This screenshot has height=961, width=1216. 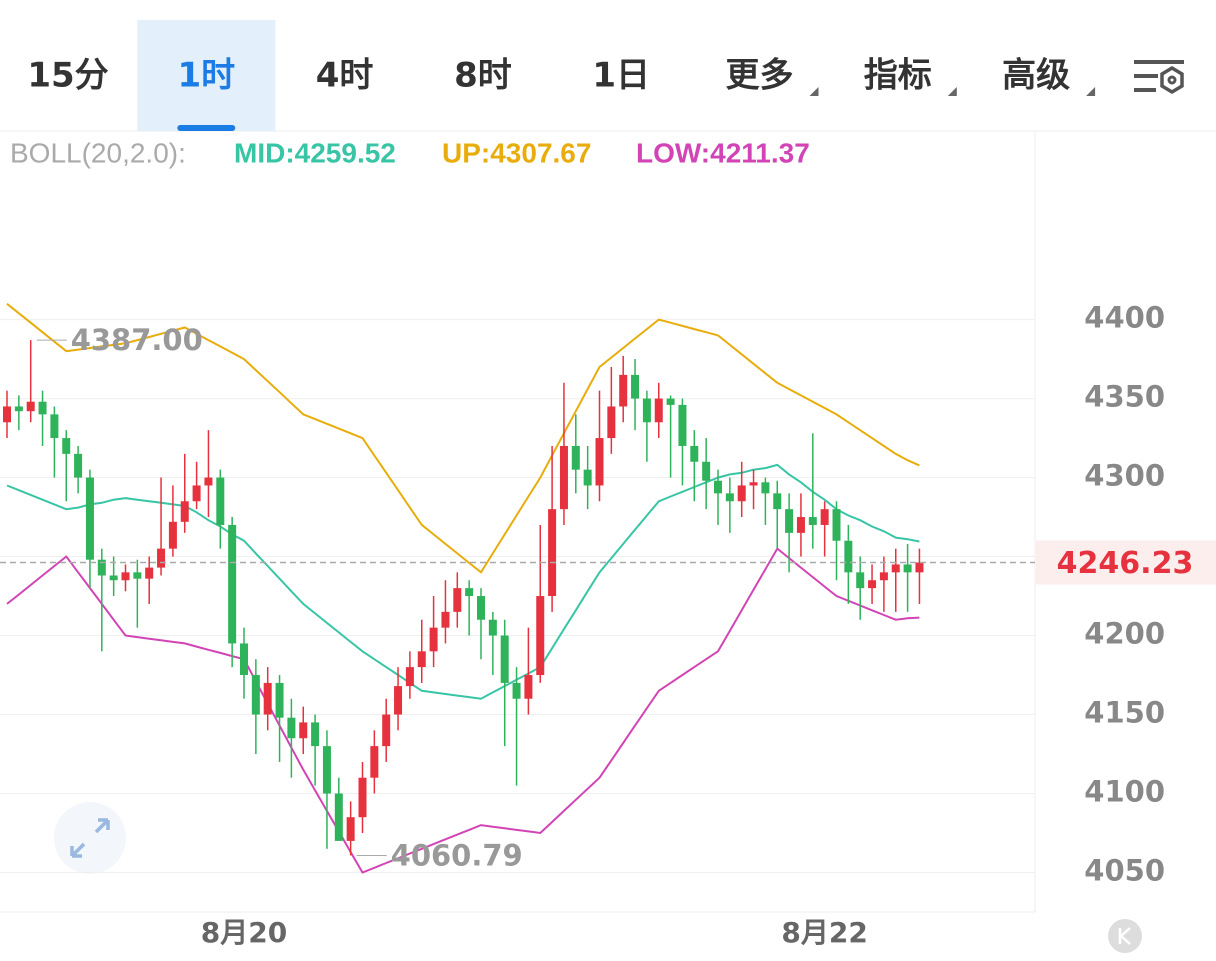 I want to click on tab: 指标, so click(x=898, y=76).